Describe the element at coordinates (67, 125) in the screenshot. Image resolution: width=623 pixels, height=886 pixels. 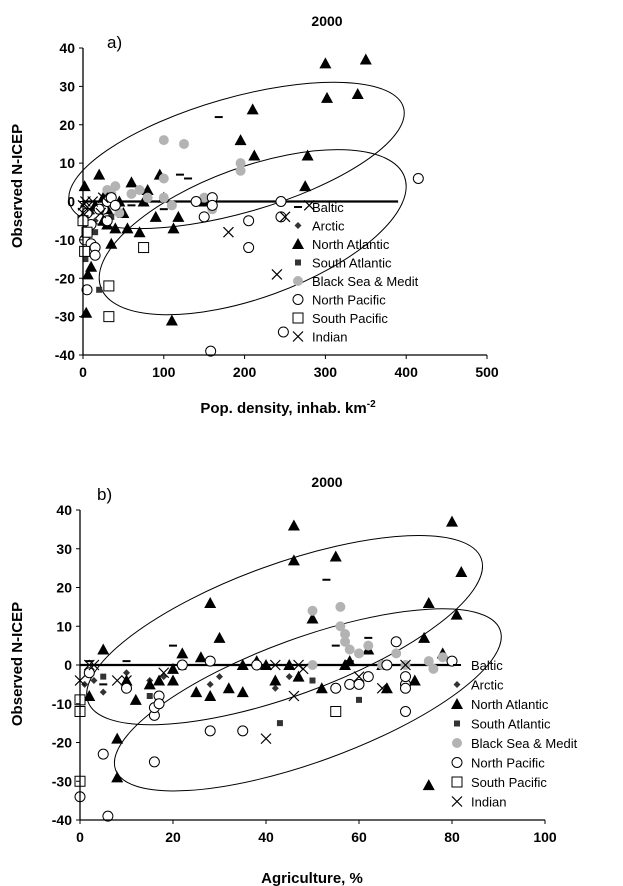
I see `a-y-tick-label: 20` at that location.